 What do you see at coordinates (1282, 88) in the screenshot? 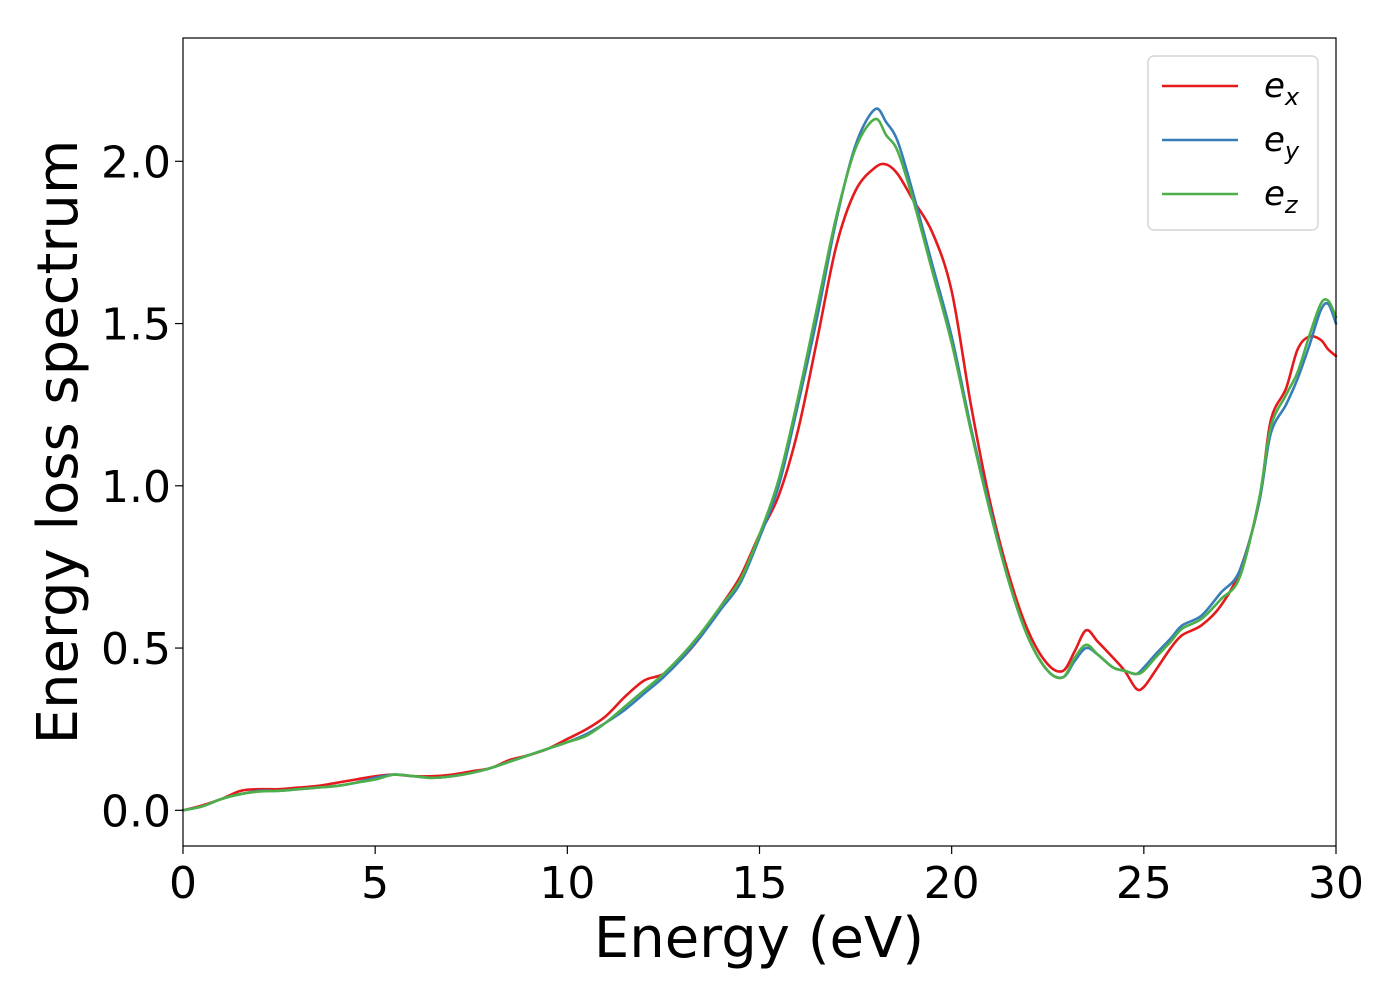
I see `legend-label-x: ex` at bounding box center [1282, 88].